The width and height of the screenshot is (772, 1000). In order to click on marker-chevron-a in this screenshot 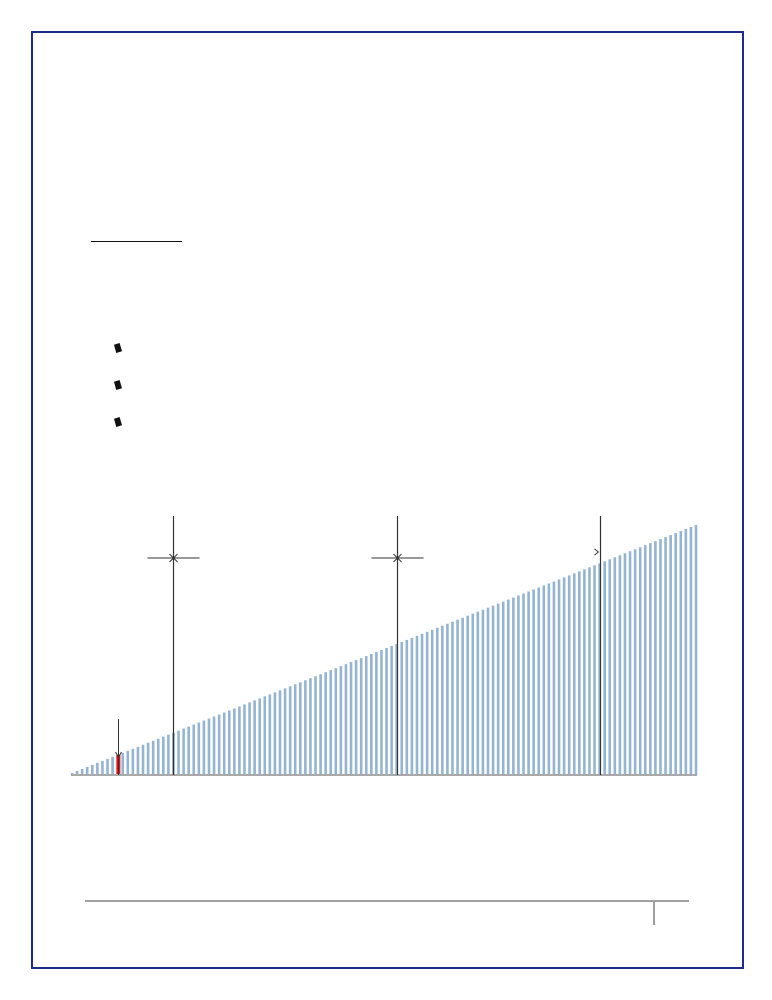, I will do `click(596, 550)`.